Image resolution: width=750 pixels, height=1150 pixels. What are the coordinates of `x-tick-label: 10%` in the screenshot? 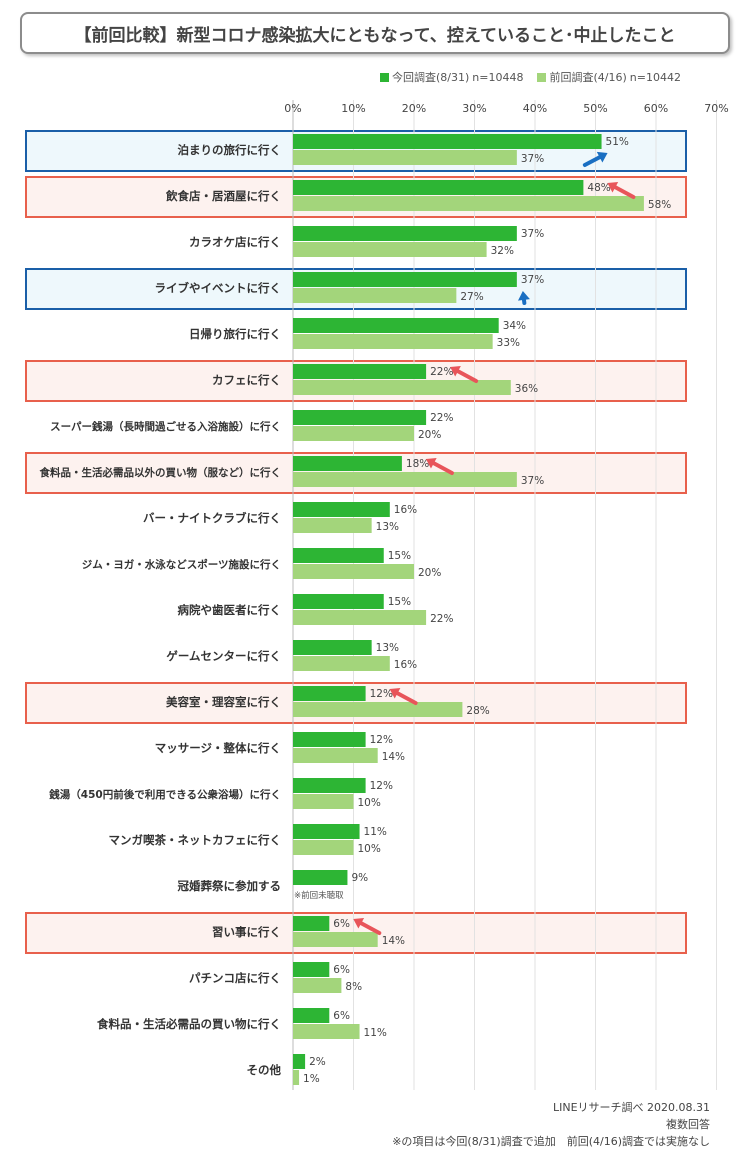 It's located at (353, 108).